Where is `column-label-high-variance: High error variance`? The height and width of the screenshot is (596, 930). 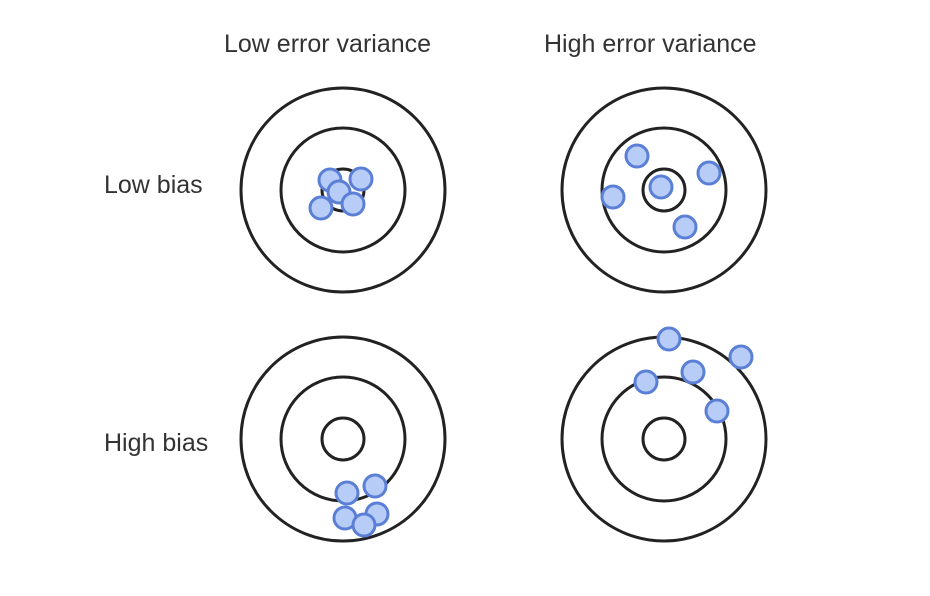 column-label-high-variance: High error variance is located at coordinates (650, 44).